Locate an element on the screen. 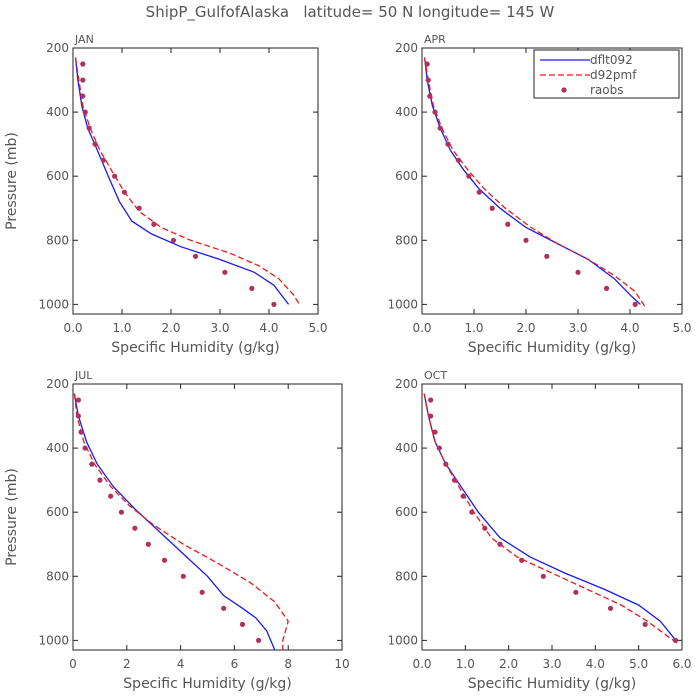 This screenshot has width=700, height=700. panel-title: OCT is located at coordinates (435, 375).